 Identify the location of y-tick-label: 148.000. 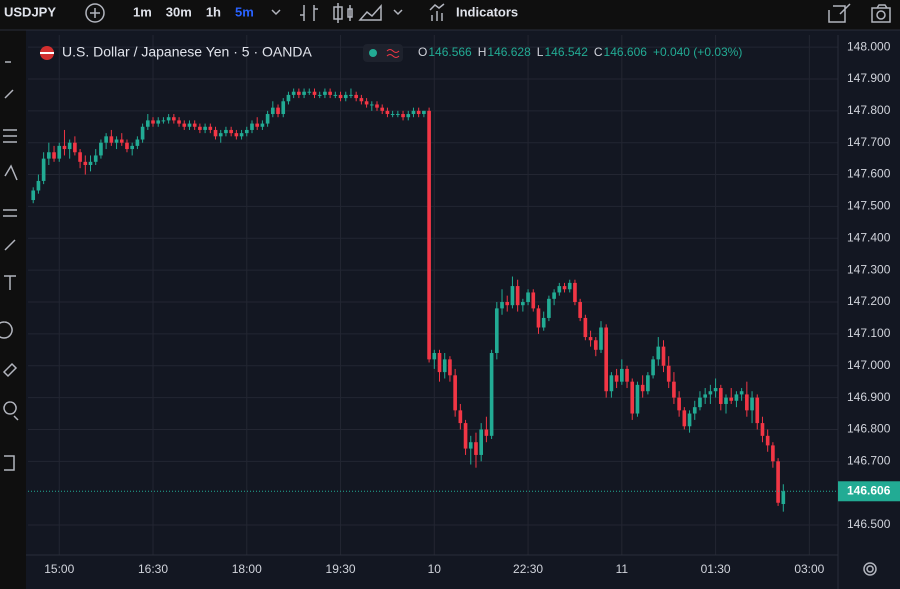
(869, 46).